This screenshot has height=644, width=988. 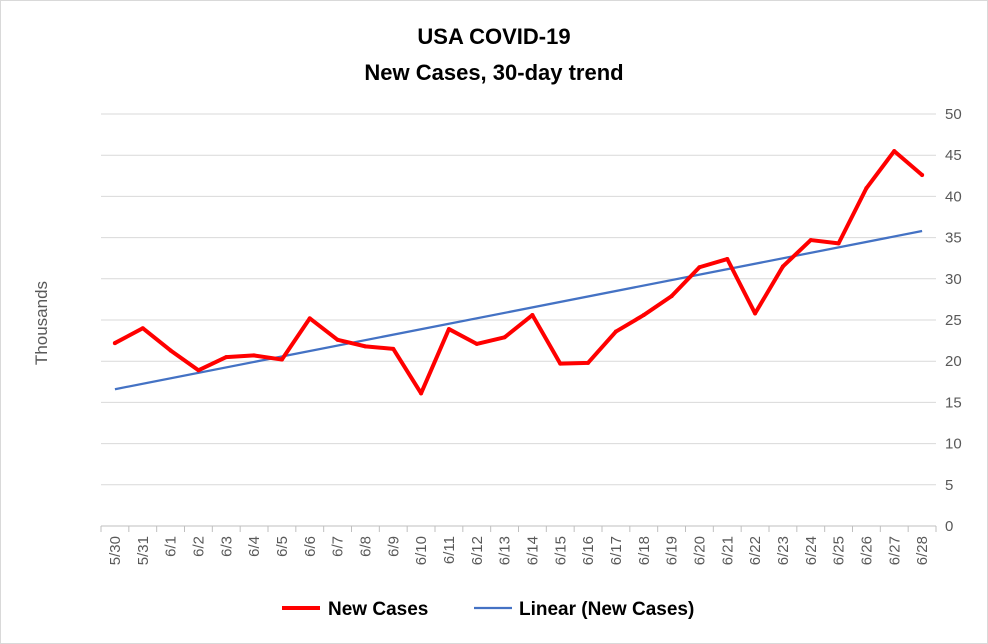 I want to click on x-tick-label: 5/30, so click(x=115, y=550).